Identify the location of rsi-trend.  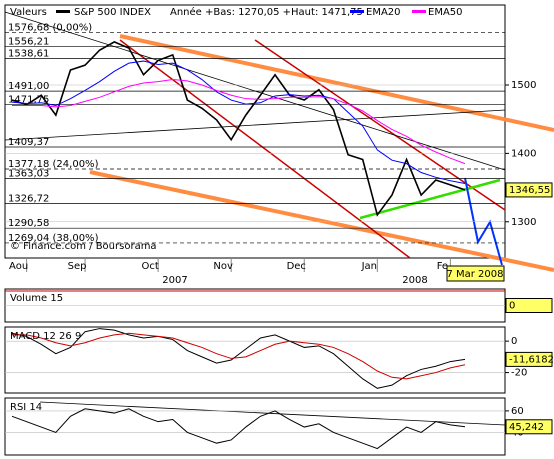
(272, 413).